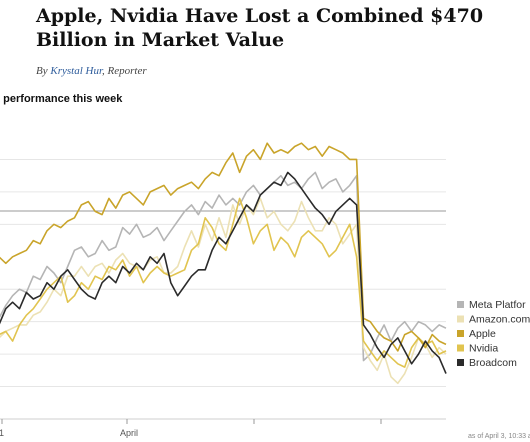  What do you see at coordinates (493, 363) in the screenshot?
I see `legend-label: Broadcom` at bounding box center [493, 363].